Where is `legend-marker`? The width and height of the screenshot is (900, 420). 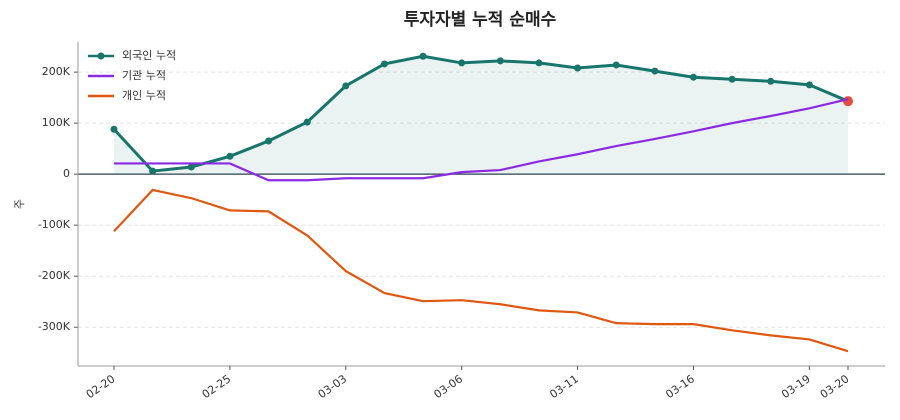
legend-marker is located at coordinates (101, 56).